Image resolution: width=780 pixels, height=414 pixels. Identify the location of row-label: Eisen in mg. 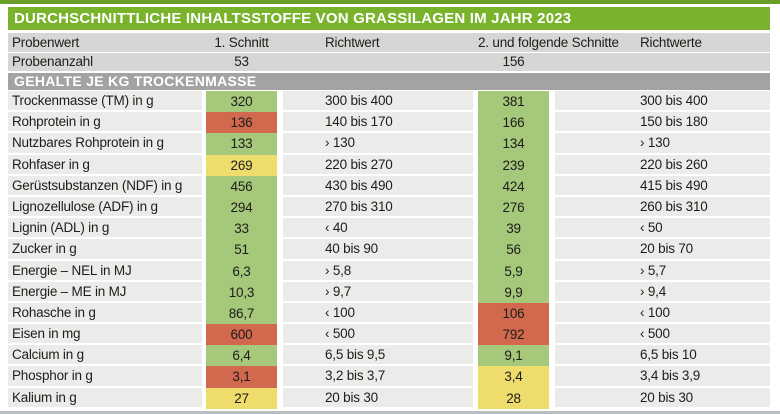
(105, 335).